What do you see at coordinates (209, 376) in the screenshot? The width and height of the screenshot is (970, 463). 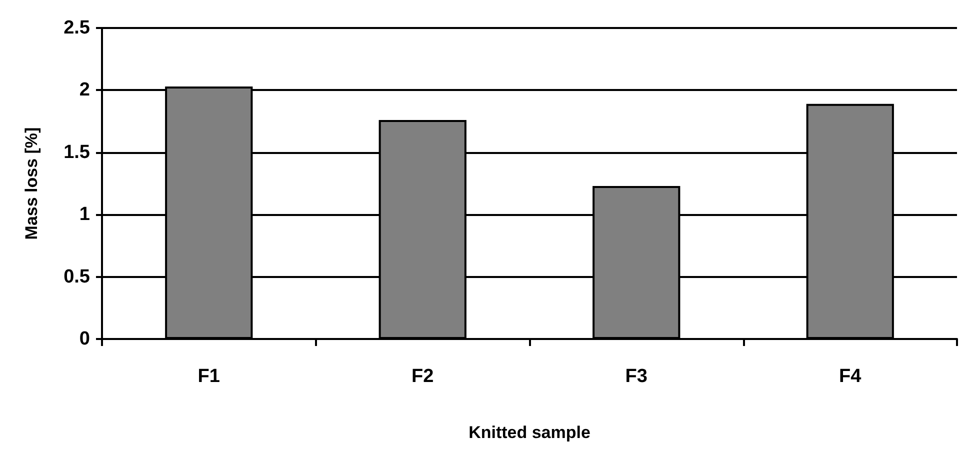 I see `x-tick-label: F1` at bounding box center [209, 376].